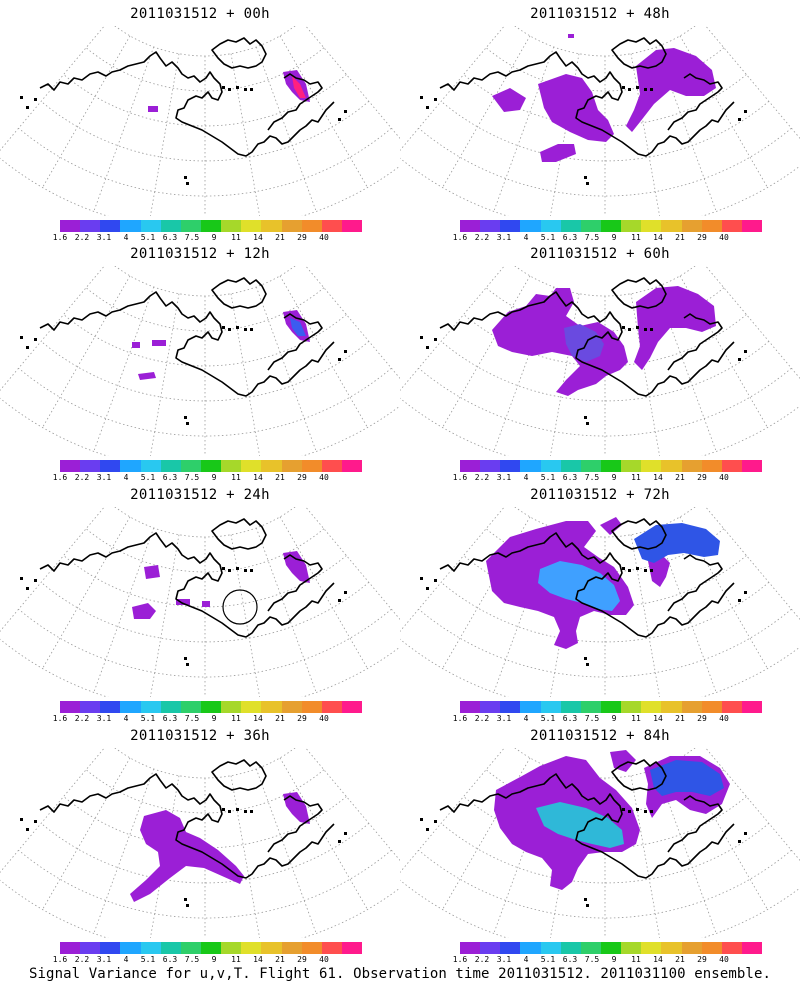 This screenshot has height=1000, width=800. Describe the element at coordinates (280, 718) in the screenshot. I see `colorbar-tick-label: 21` at that location.